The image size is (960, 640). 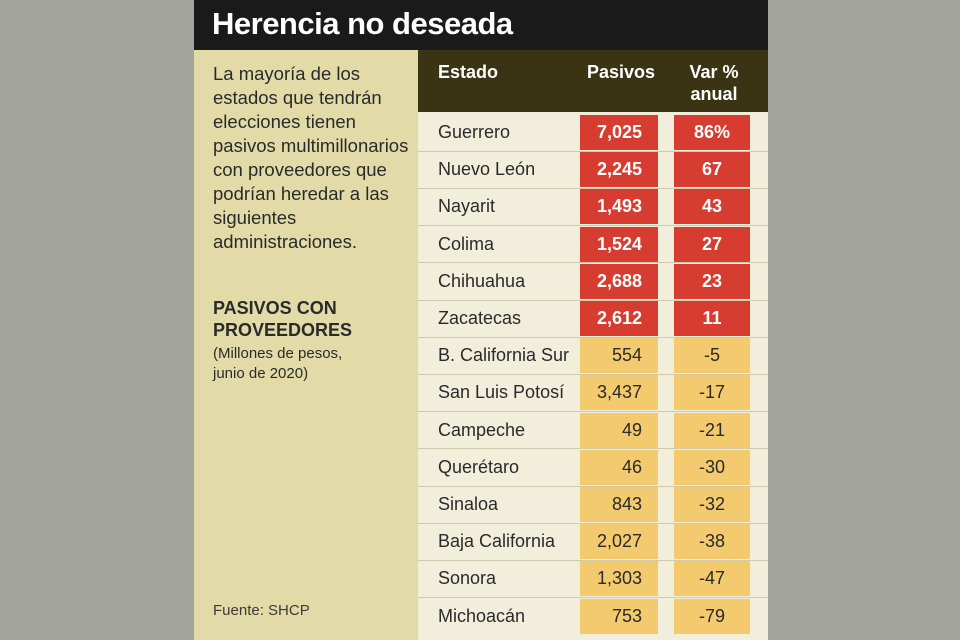 I want to click on row-liabilities-cell: 1,303, so click(x=619, y=579).